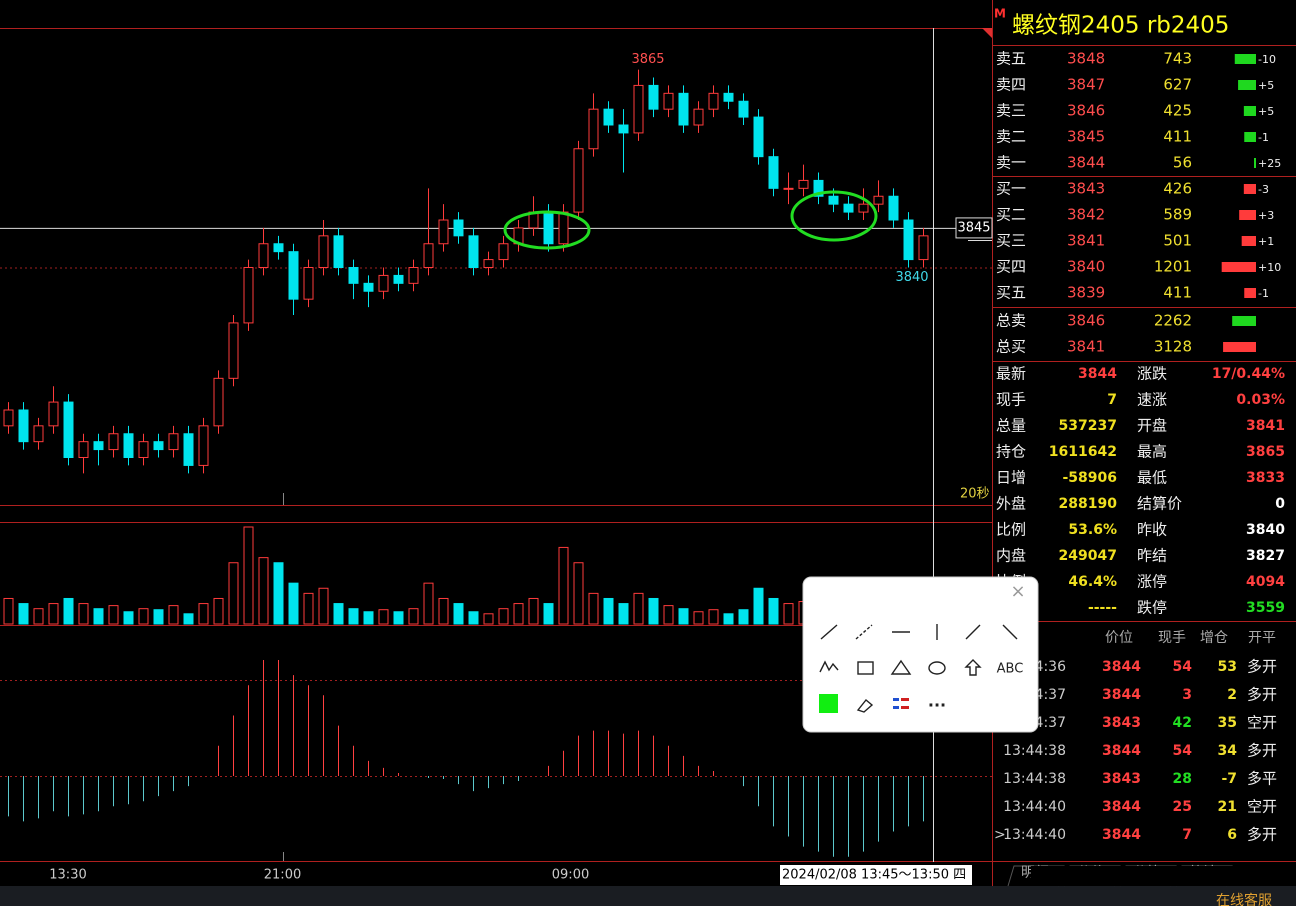 The image size is (1296, 906). I want to click on tool-up-arrow, so click(973, 667).